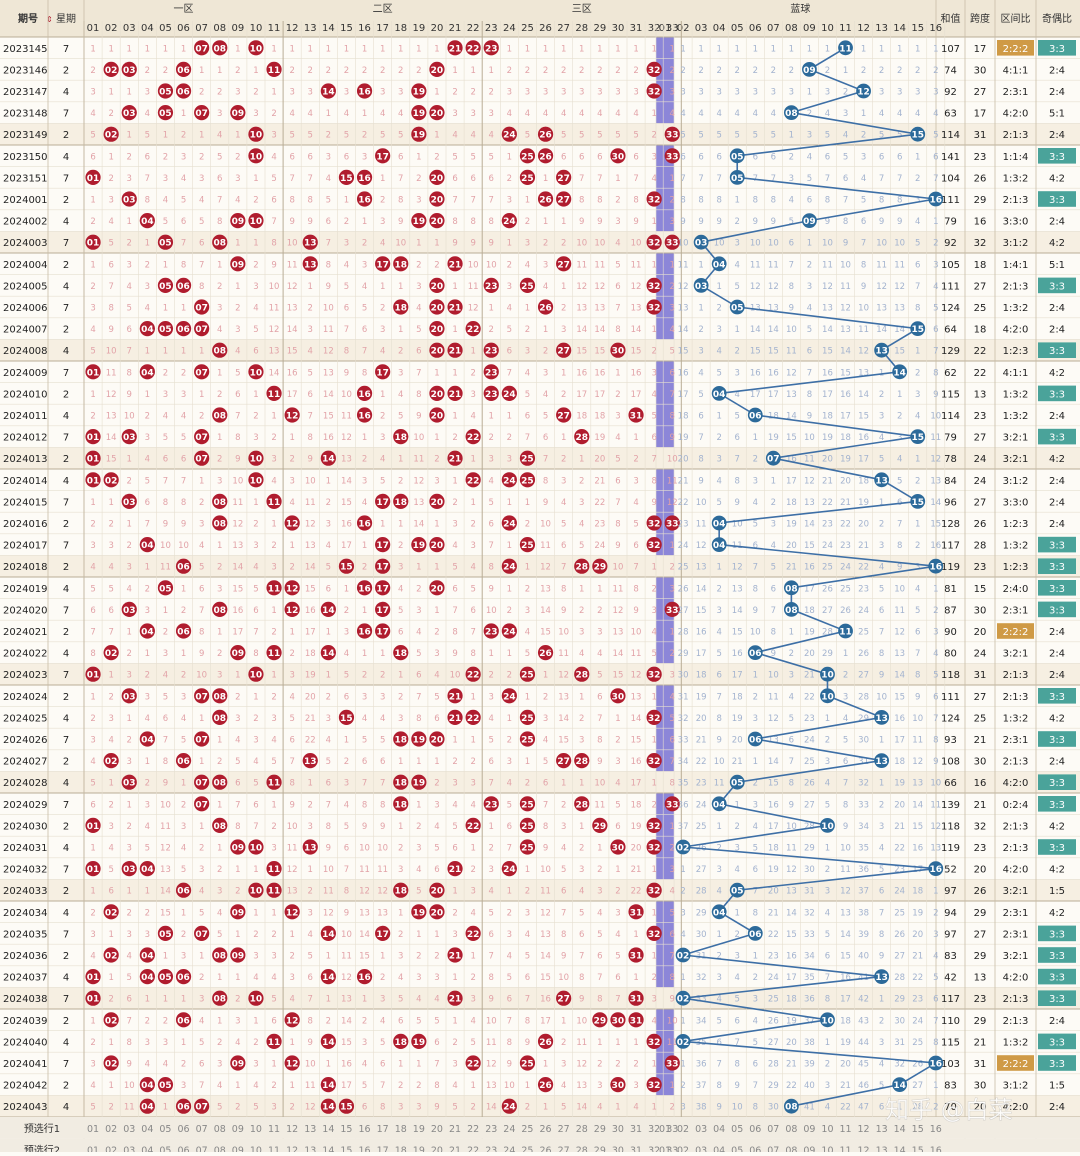 This screenshot has height=1156, width=1080. Describe the element at coordinates (49, 19) in the screenshot. I see `sort-arrows-icon: ⇕` at that location.